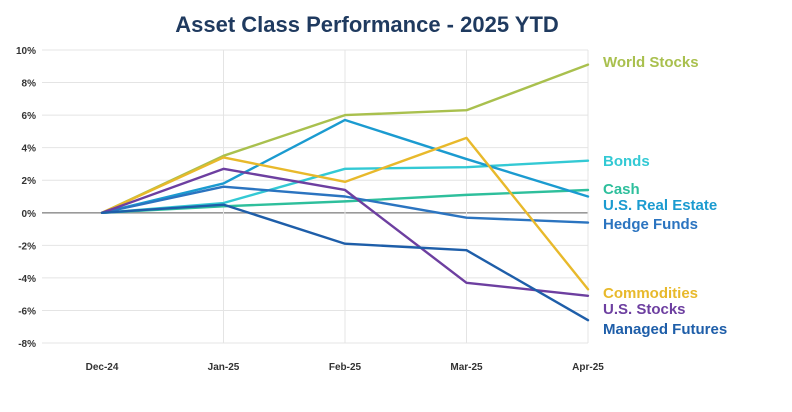  Describe the element at coordinates (224, 367) in the screenshot. I see `x-tick-label: Jan-25` at that location.